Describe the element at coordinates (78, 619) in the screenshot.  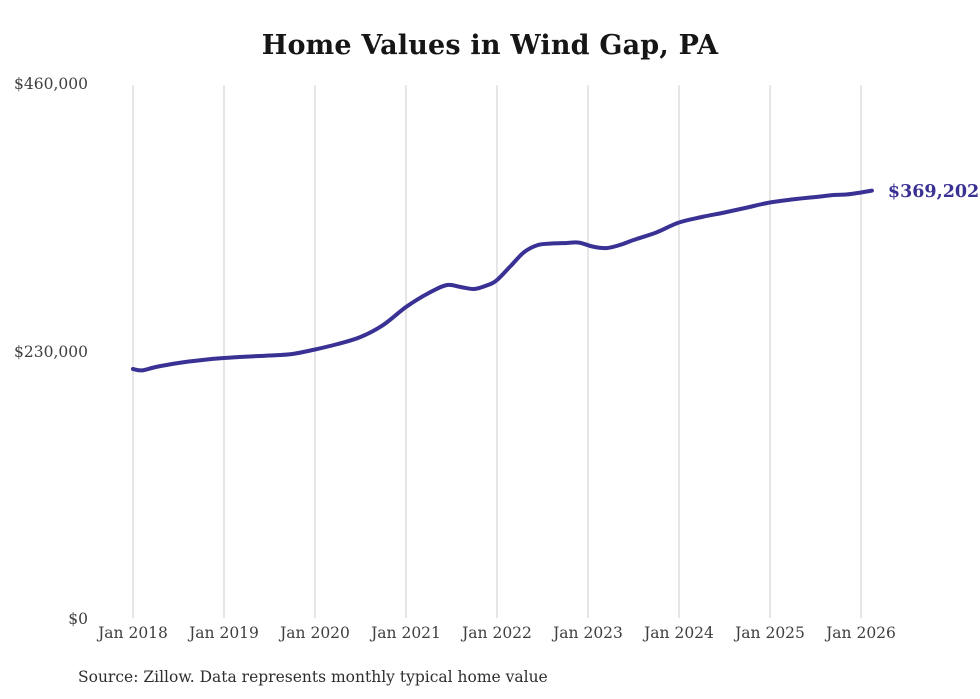
I see `y-tick-label: $0` at that location.